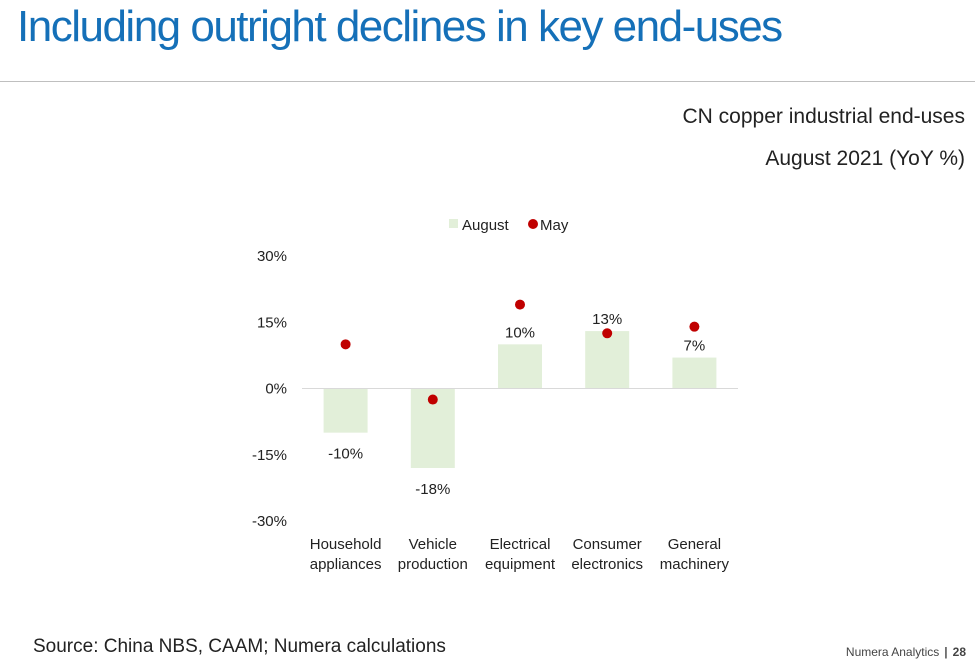  What do you see at coordinates (607, 564) in the screenshot?
I see `x-category-label: electronics` at bounding box center [607, 564].